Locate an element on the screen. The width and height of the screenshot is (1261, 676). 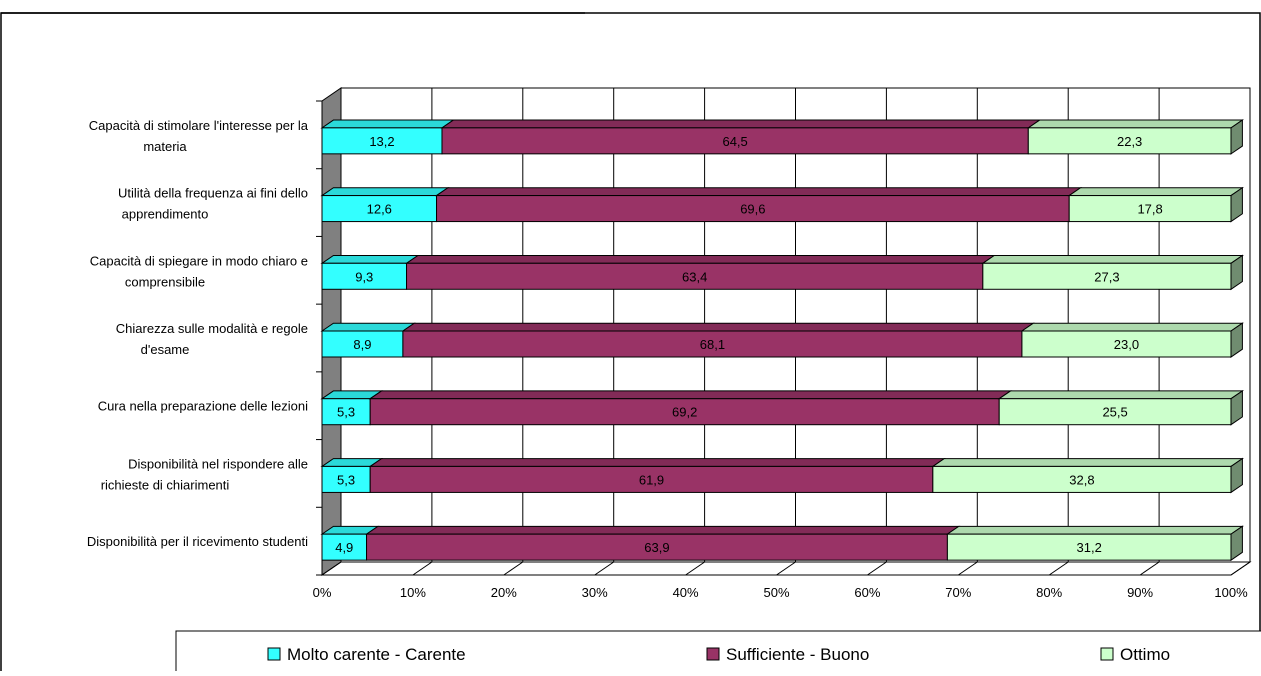
data-label: 17,8 is located at coordinates (1149, 209).